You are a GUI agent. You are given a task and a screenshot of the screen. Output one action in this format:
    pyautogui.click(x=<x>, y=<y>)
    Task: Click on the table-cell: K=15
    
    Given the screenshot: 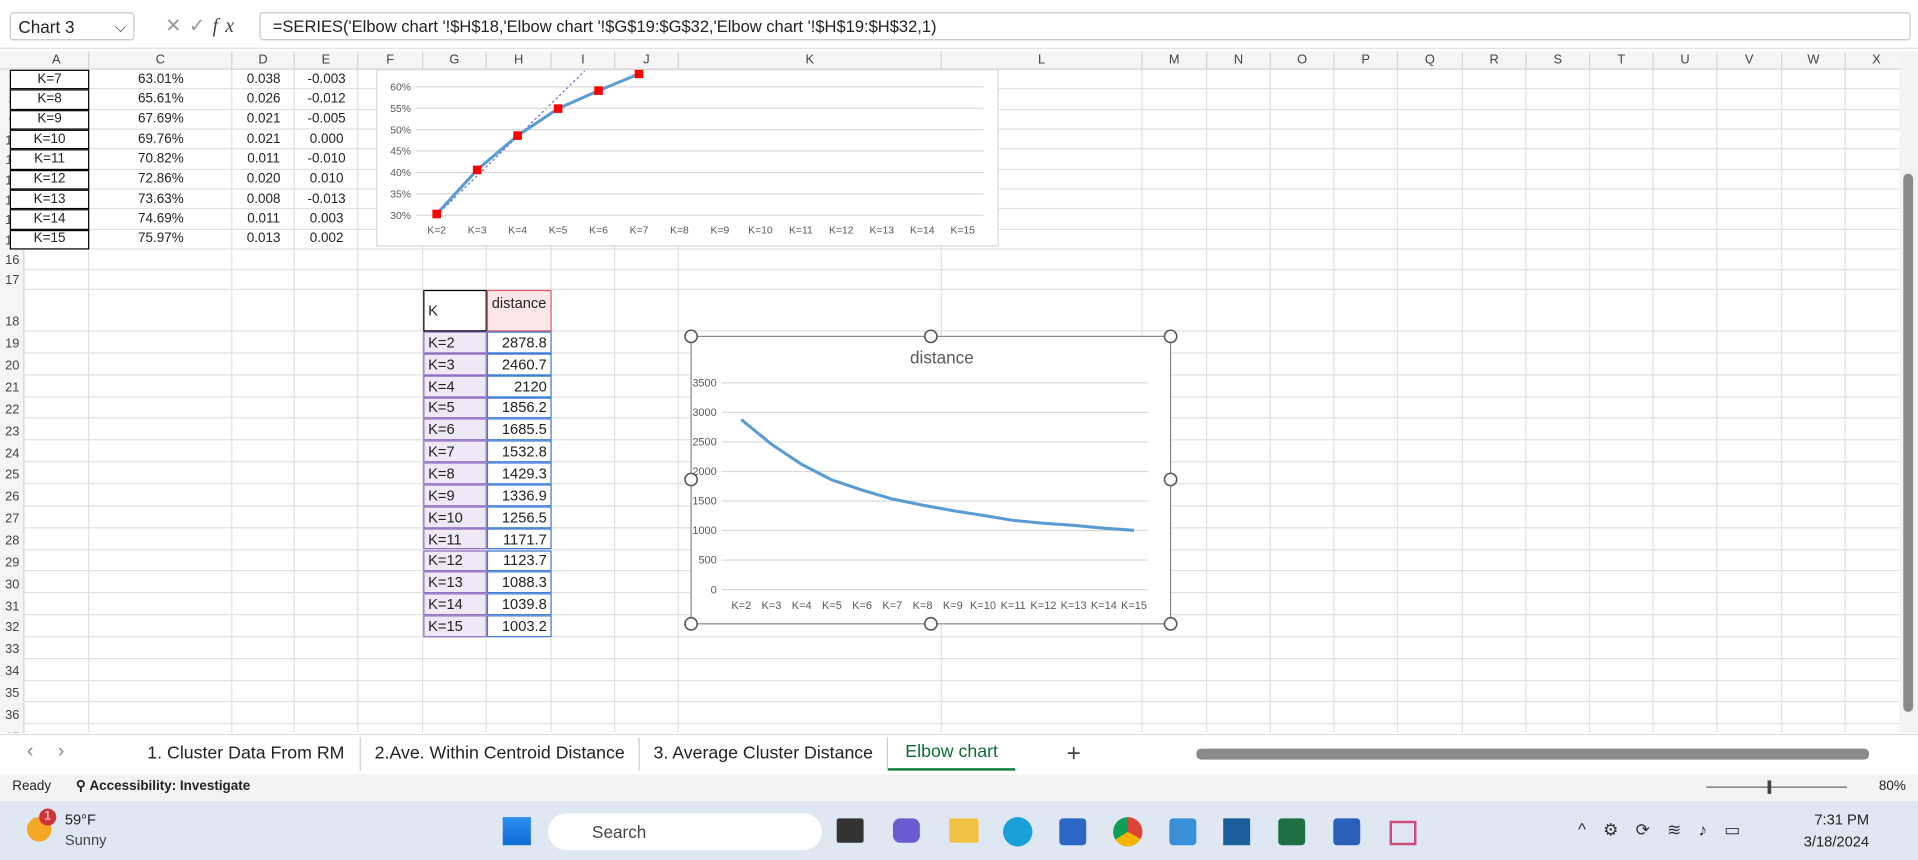 What is the action you would take?
    pyautogui.click(x=455, y=626)
    